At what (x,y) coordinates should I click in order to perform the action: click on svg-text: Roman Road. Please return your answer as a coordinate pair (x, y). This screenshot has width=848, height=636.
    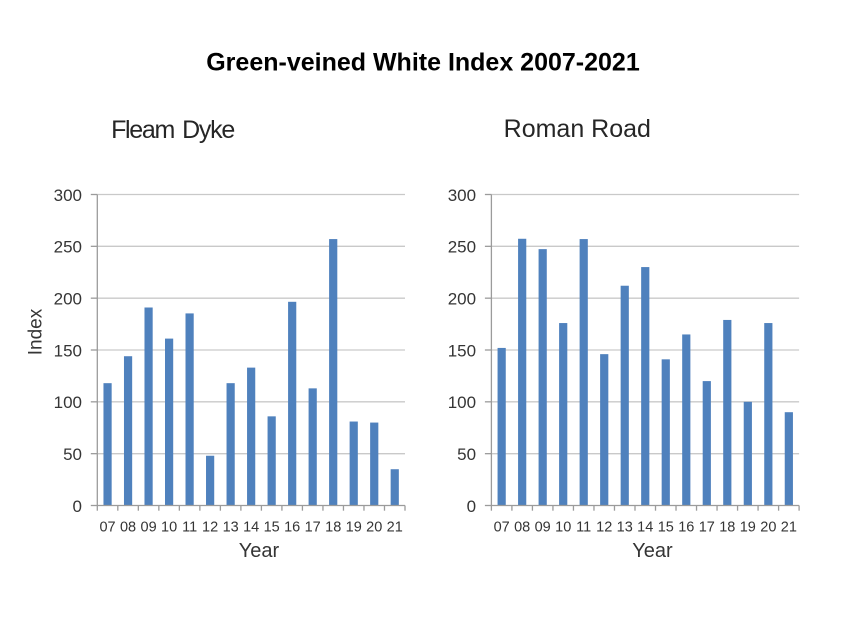
    Looking at the image, I should click on (577, 129).